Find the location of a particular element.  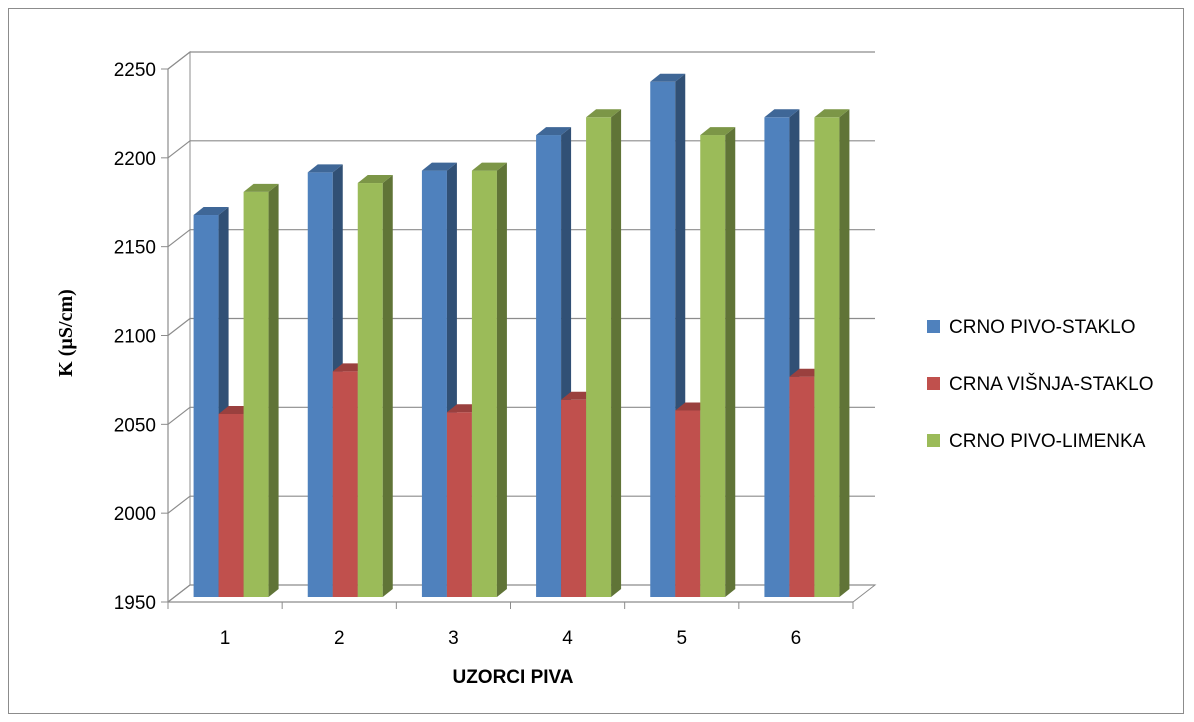

x-tick-label: 2 is located at coordinates (339, 638).